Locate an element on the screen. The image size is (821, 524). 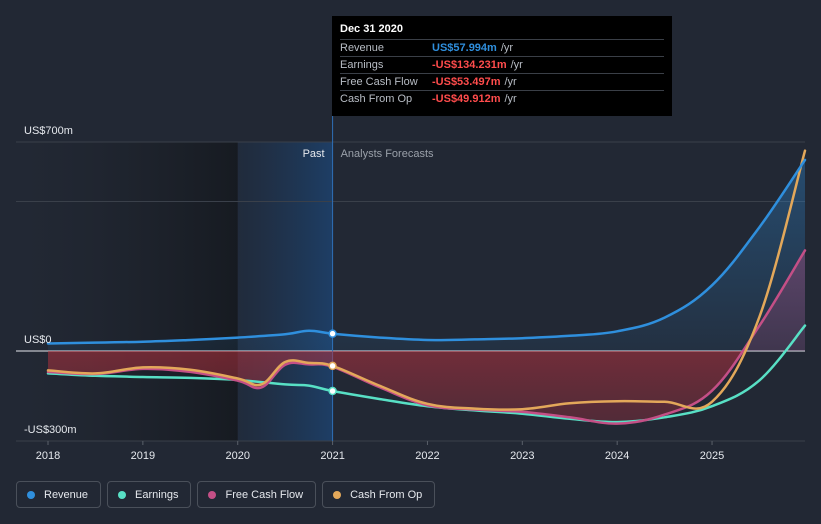
x-tick-label: 2022 is located at coordinates (427, 456).